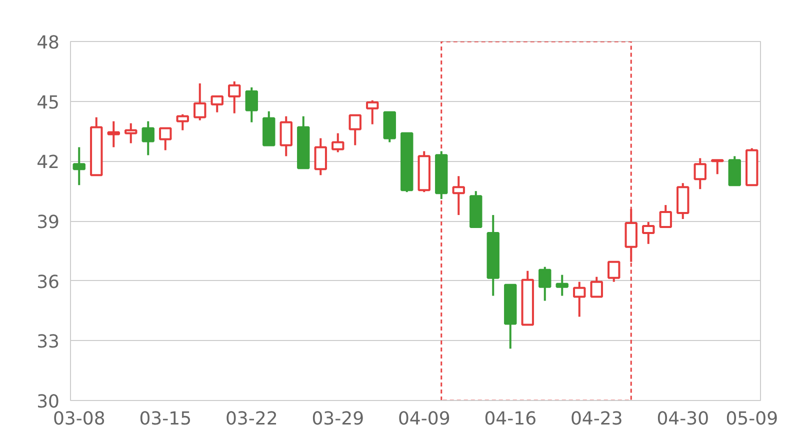  What do you see at coordinates (338, 419) in the screenshot?
I see `x-tick-label: 03-29` at bounding box center [338, 419].